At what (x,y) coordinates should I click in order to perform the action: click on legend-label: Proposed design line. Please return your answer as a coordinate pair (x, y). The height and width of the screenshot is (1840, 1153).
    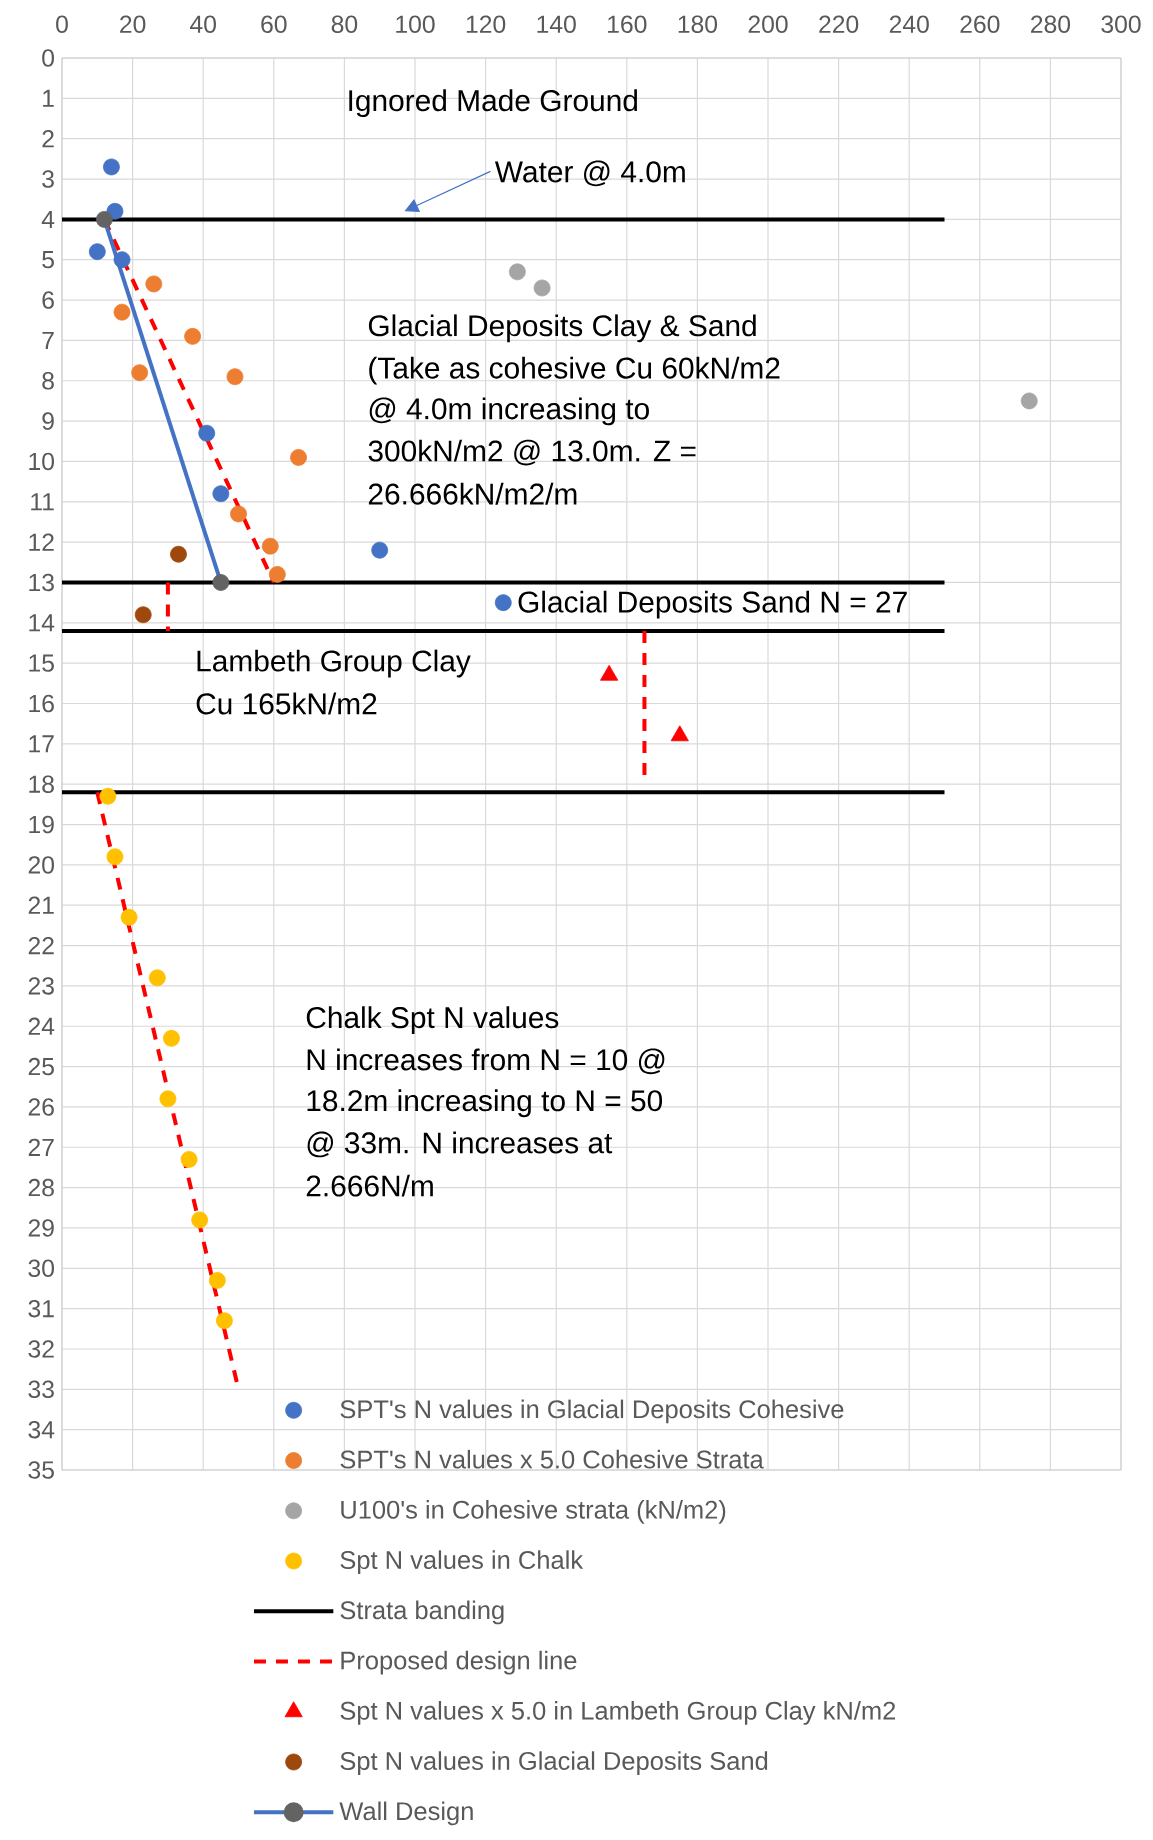
    Looking at the image, I should click on (459, 1662).